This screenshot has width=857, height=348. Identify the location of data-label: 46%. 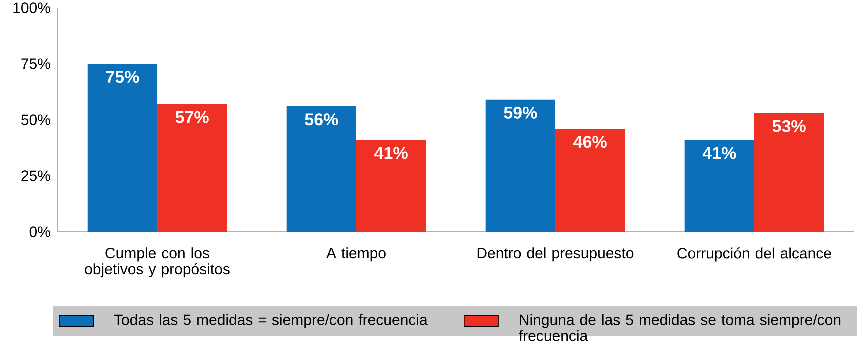
(590, 142).